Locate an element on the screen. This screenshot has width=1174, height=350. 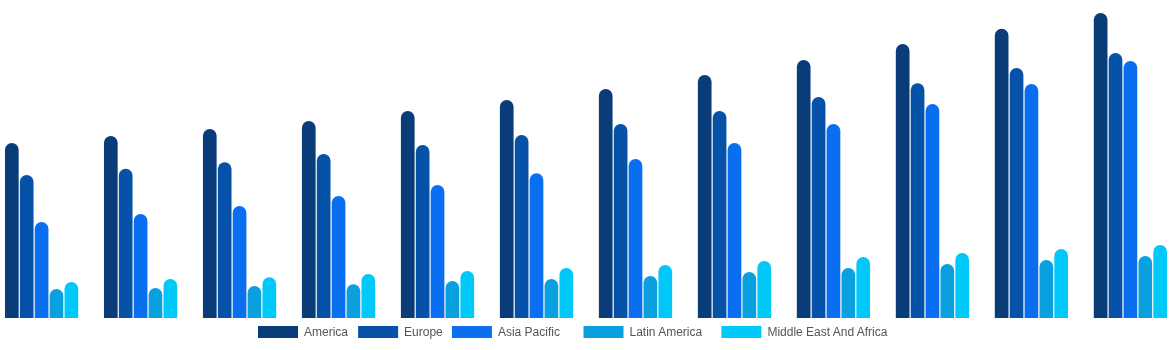
legend-label: America is located at coordinates (326, 332).